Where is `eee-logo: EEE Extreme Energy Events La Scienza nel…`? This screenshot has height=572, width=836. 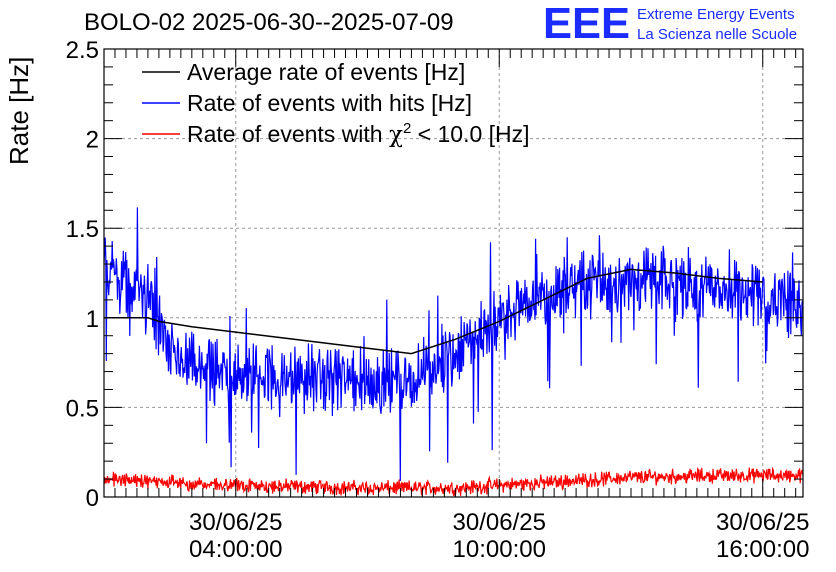
eee-logo: EEE Extreme Energy Events La Scienza nel… is located at coordinates (670, 24).